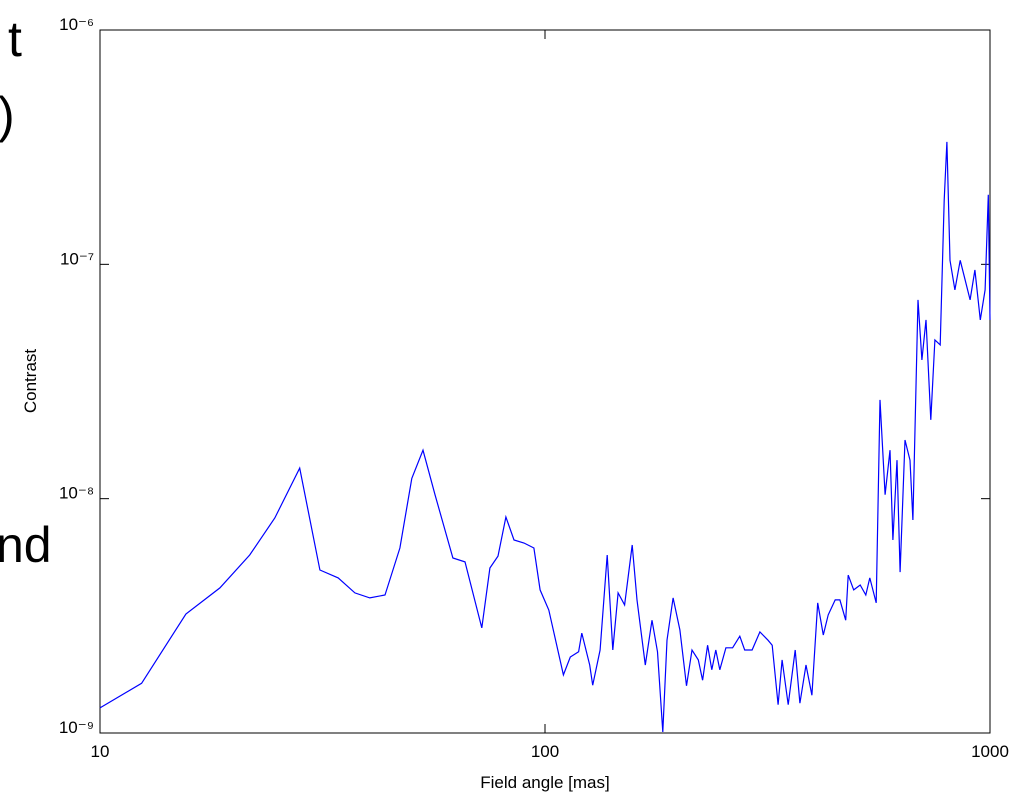 This screenshot has width=1031, height=795. Describe the element at coordinates (545, 751) in the screenshot. I see `x-tick-label: 100` at that location.